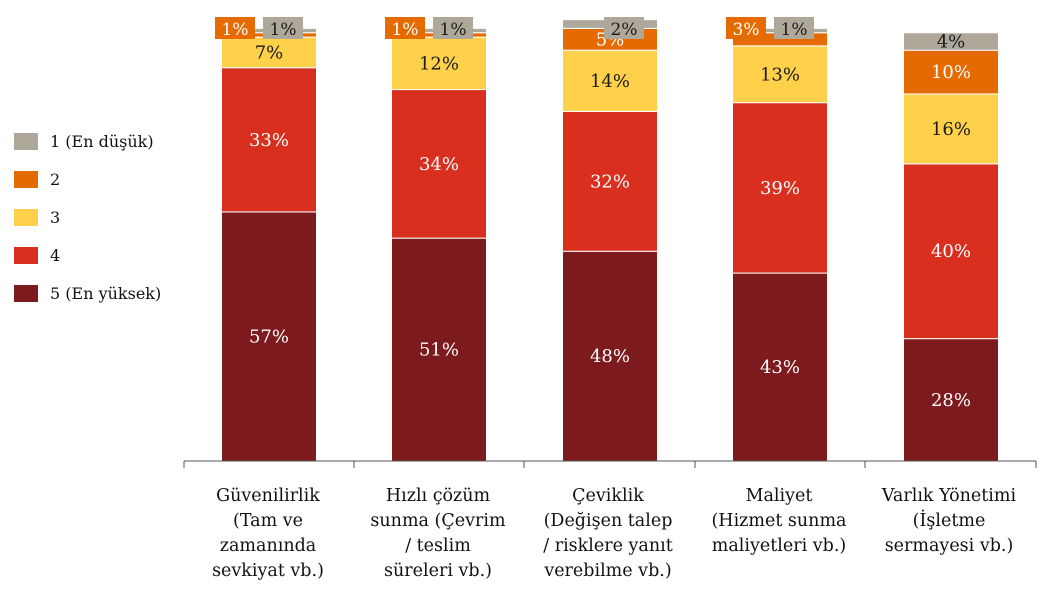  I want to click on data-label-1-4: 1%, so click(235, 30).